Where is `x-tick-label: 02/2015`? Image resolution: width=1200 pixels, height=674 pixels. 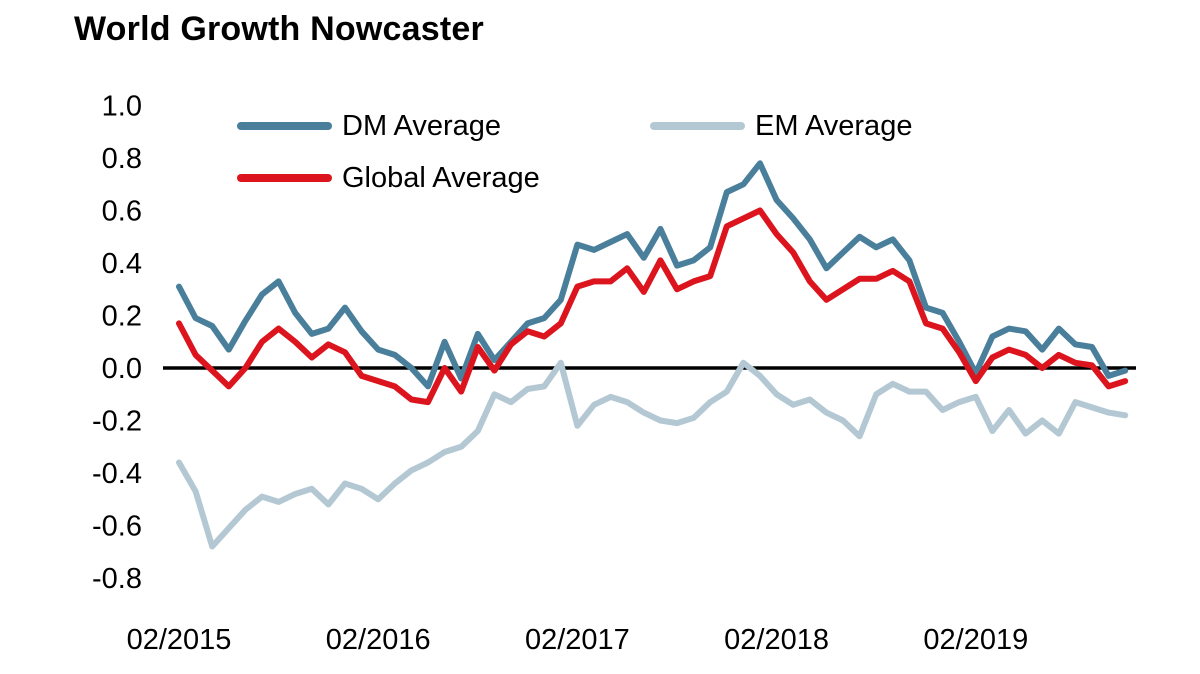 x-tick-label: 02/2015 is located at coordinates (179, 640).